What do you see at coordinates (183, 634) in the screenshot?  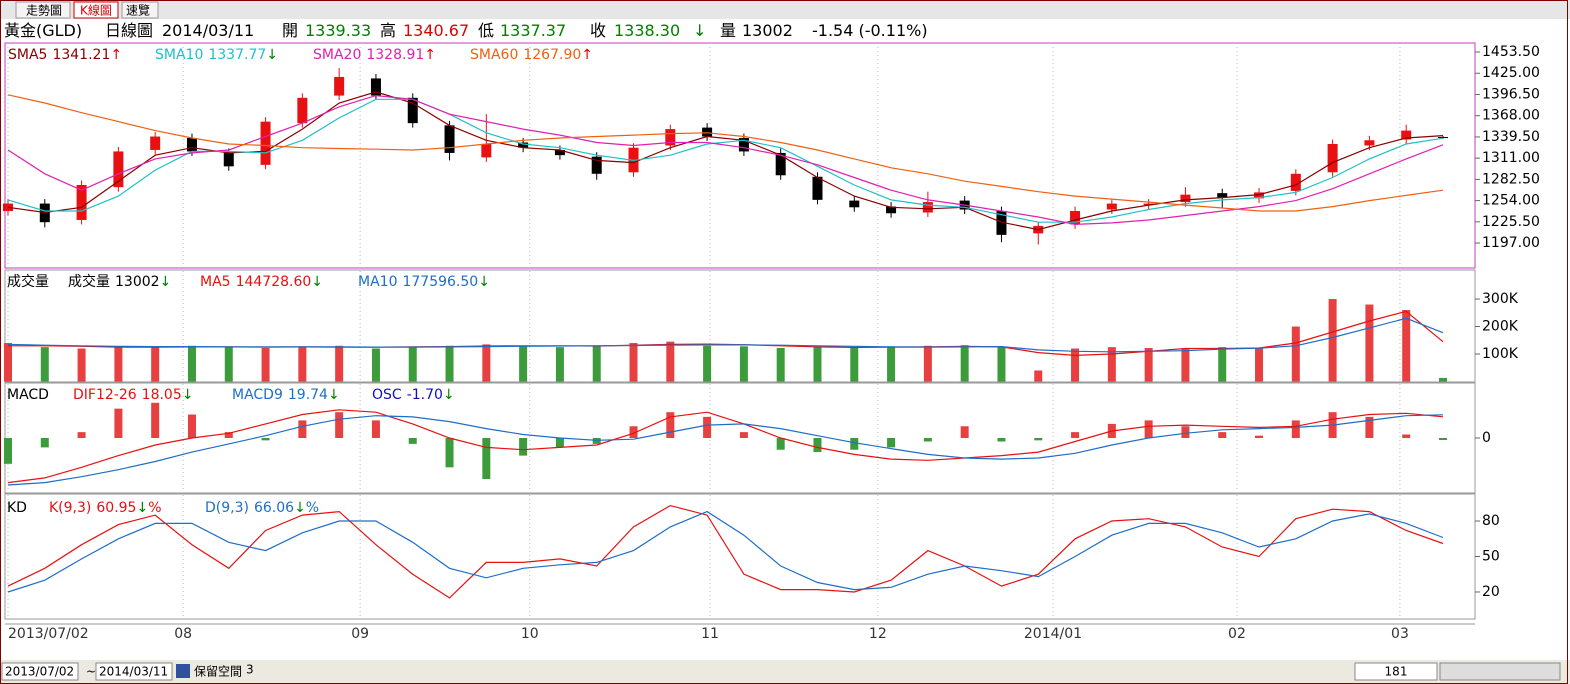 I see `x-tick-label: 08` at bounding box center [183, 634].